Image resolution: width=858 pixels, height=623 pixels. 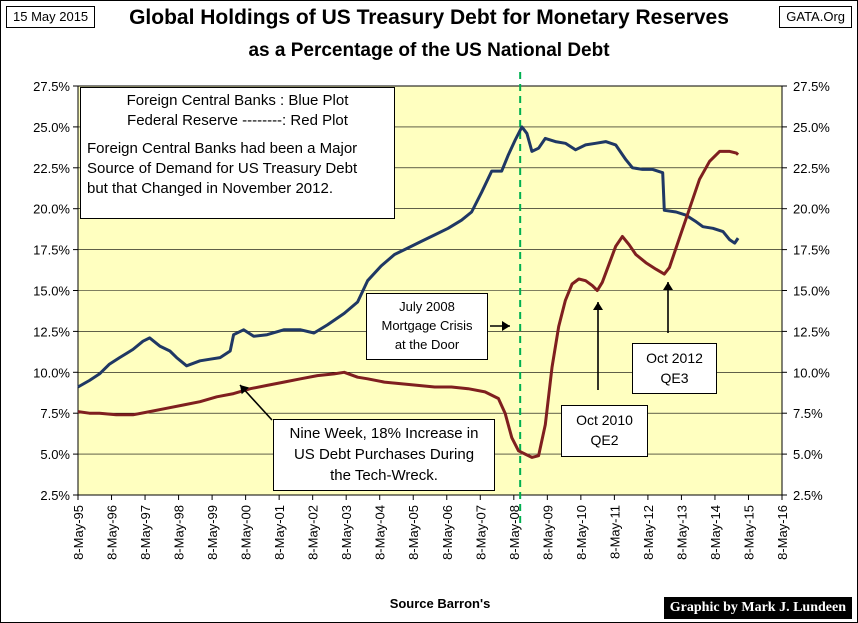 I want to click on x-tick-label: 8-May-11, so click(x=614, y=532).